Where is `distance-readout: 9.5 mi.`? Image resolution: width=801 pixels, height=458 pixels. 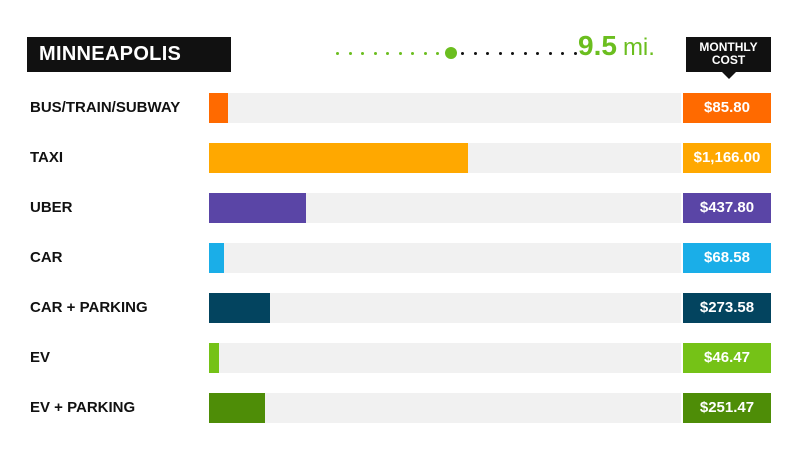 distance-readout: 9.5 mi. is located at coordinates (616, 50).